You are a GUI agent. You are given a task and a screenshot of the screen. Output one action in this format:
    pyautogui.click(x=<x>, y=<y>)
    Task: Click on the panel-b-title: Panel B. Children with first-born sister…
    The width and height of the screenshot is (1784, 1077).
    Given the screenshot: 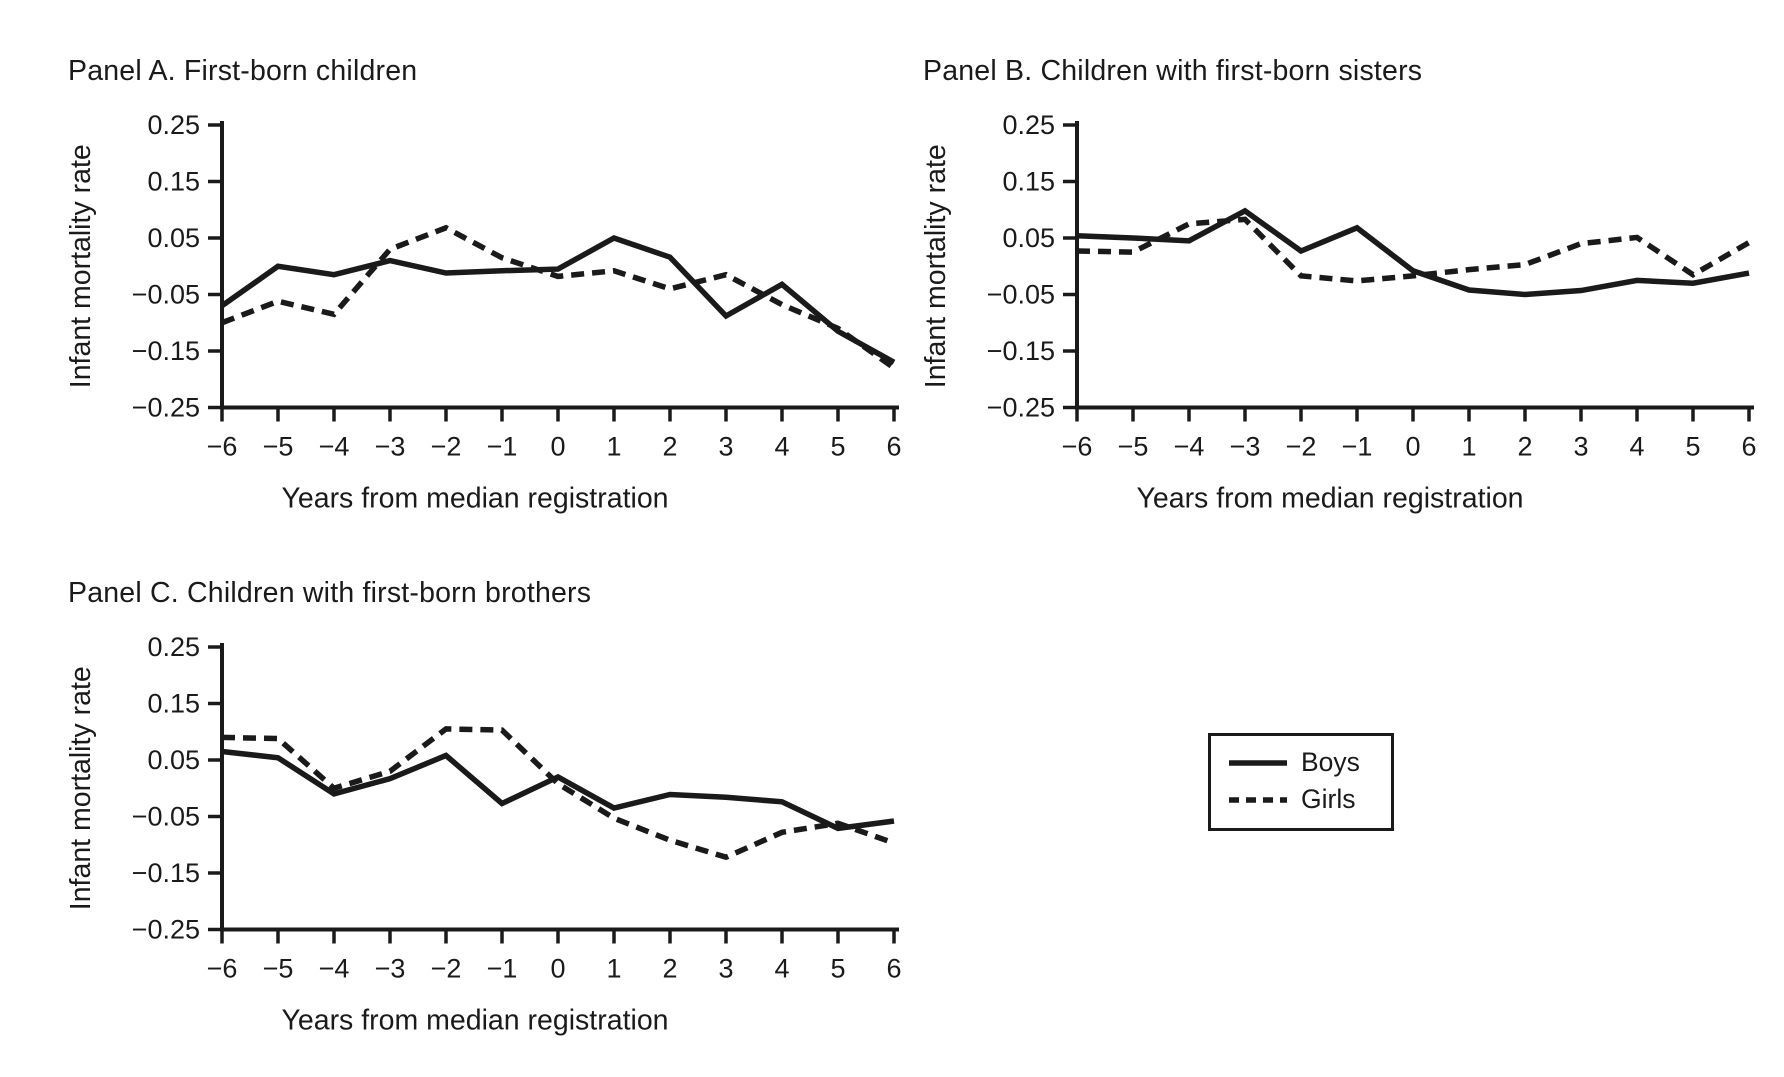 What is the action you would take?
    pyautogui.click(x=1173, y=71)
    